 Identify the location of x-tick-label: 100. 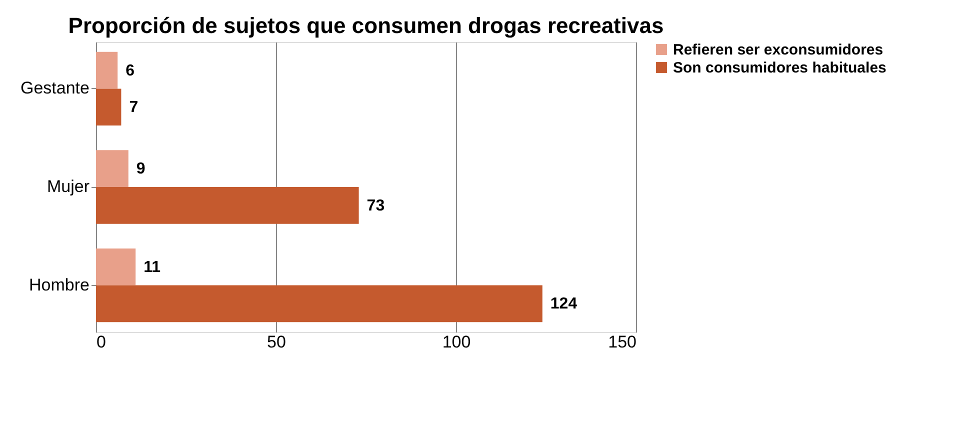
(456, 342).